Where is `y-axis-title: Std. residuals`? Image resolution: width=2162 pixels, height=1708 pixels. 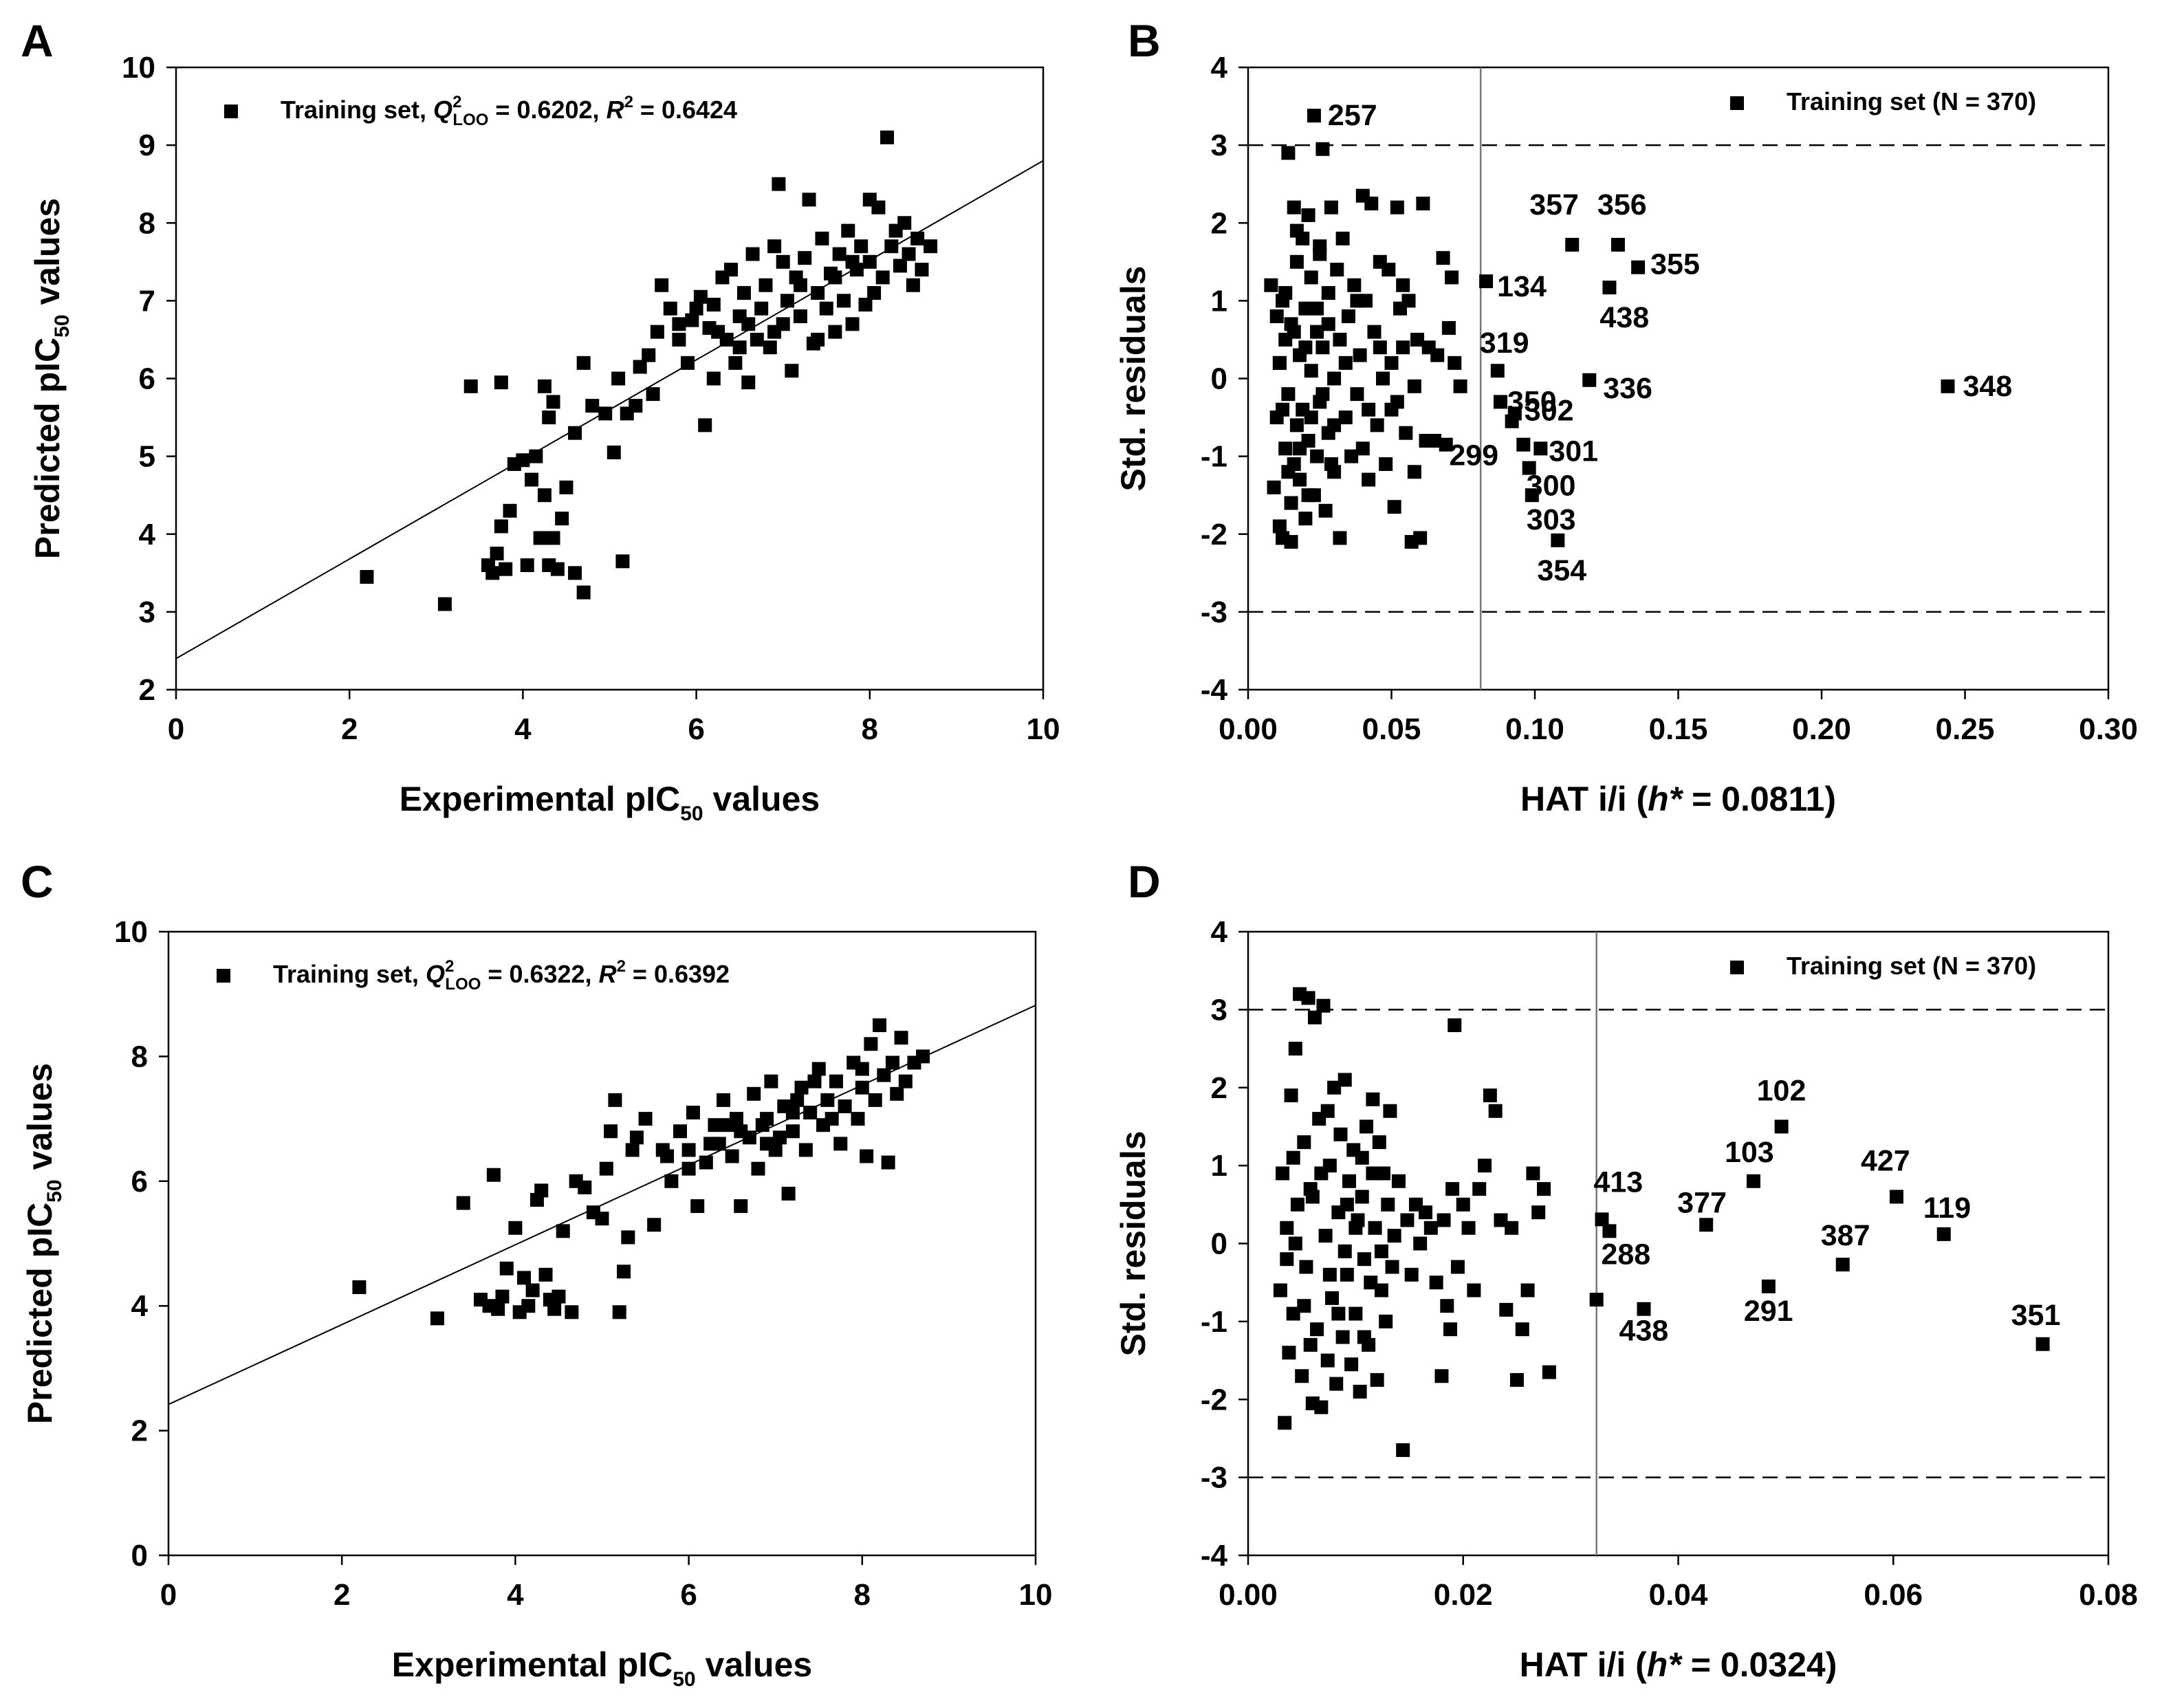
y-axis-title: Std. residuals is located at coordinates (1133, 1244).